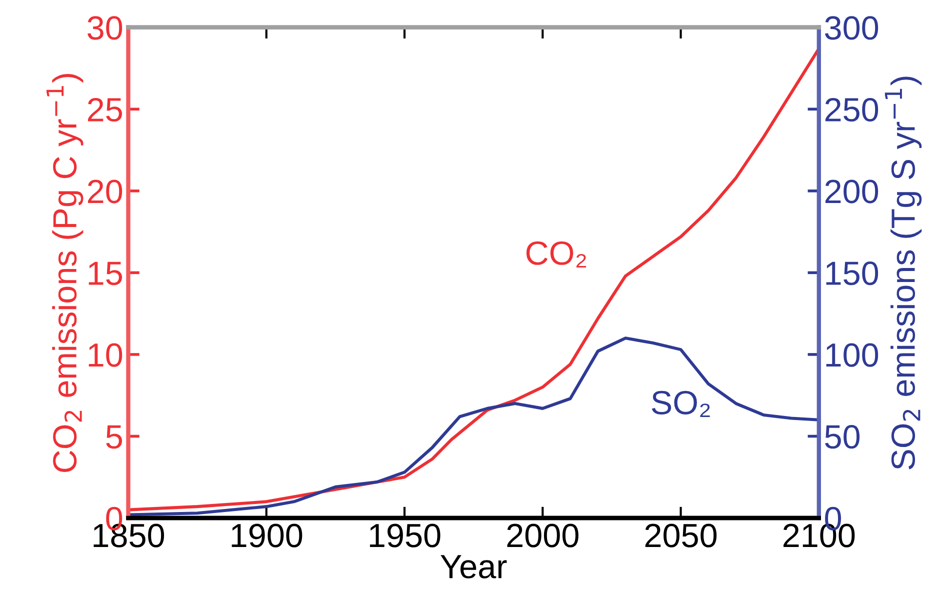 The width and height of the screenshot is (950, 608). I want to click on y-tick-label: 30, so click(105, 28).